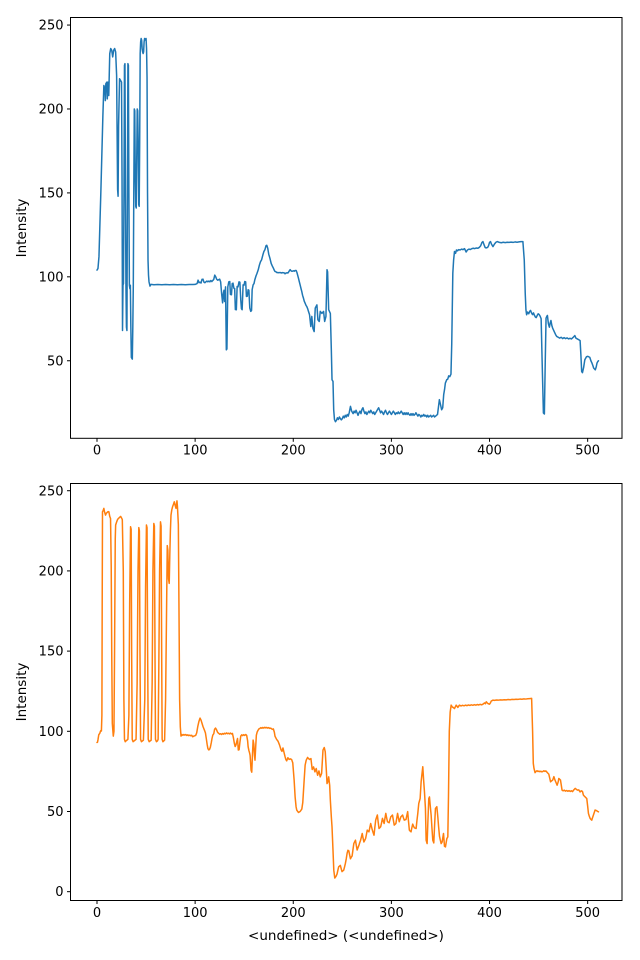 Image resolution: width=640 pixels, height=960 pixels. What do you see at coordinates (59, 892) in the screenshot?
I see `y-tick-label: 0` at bounding box center [59, 892].